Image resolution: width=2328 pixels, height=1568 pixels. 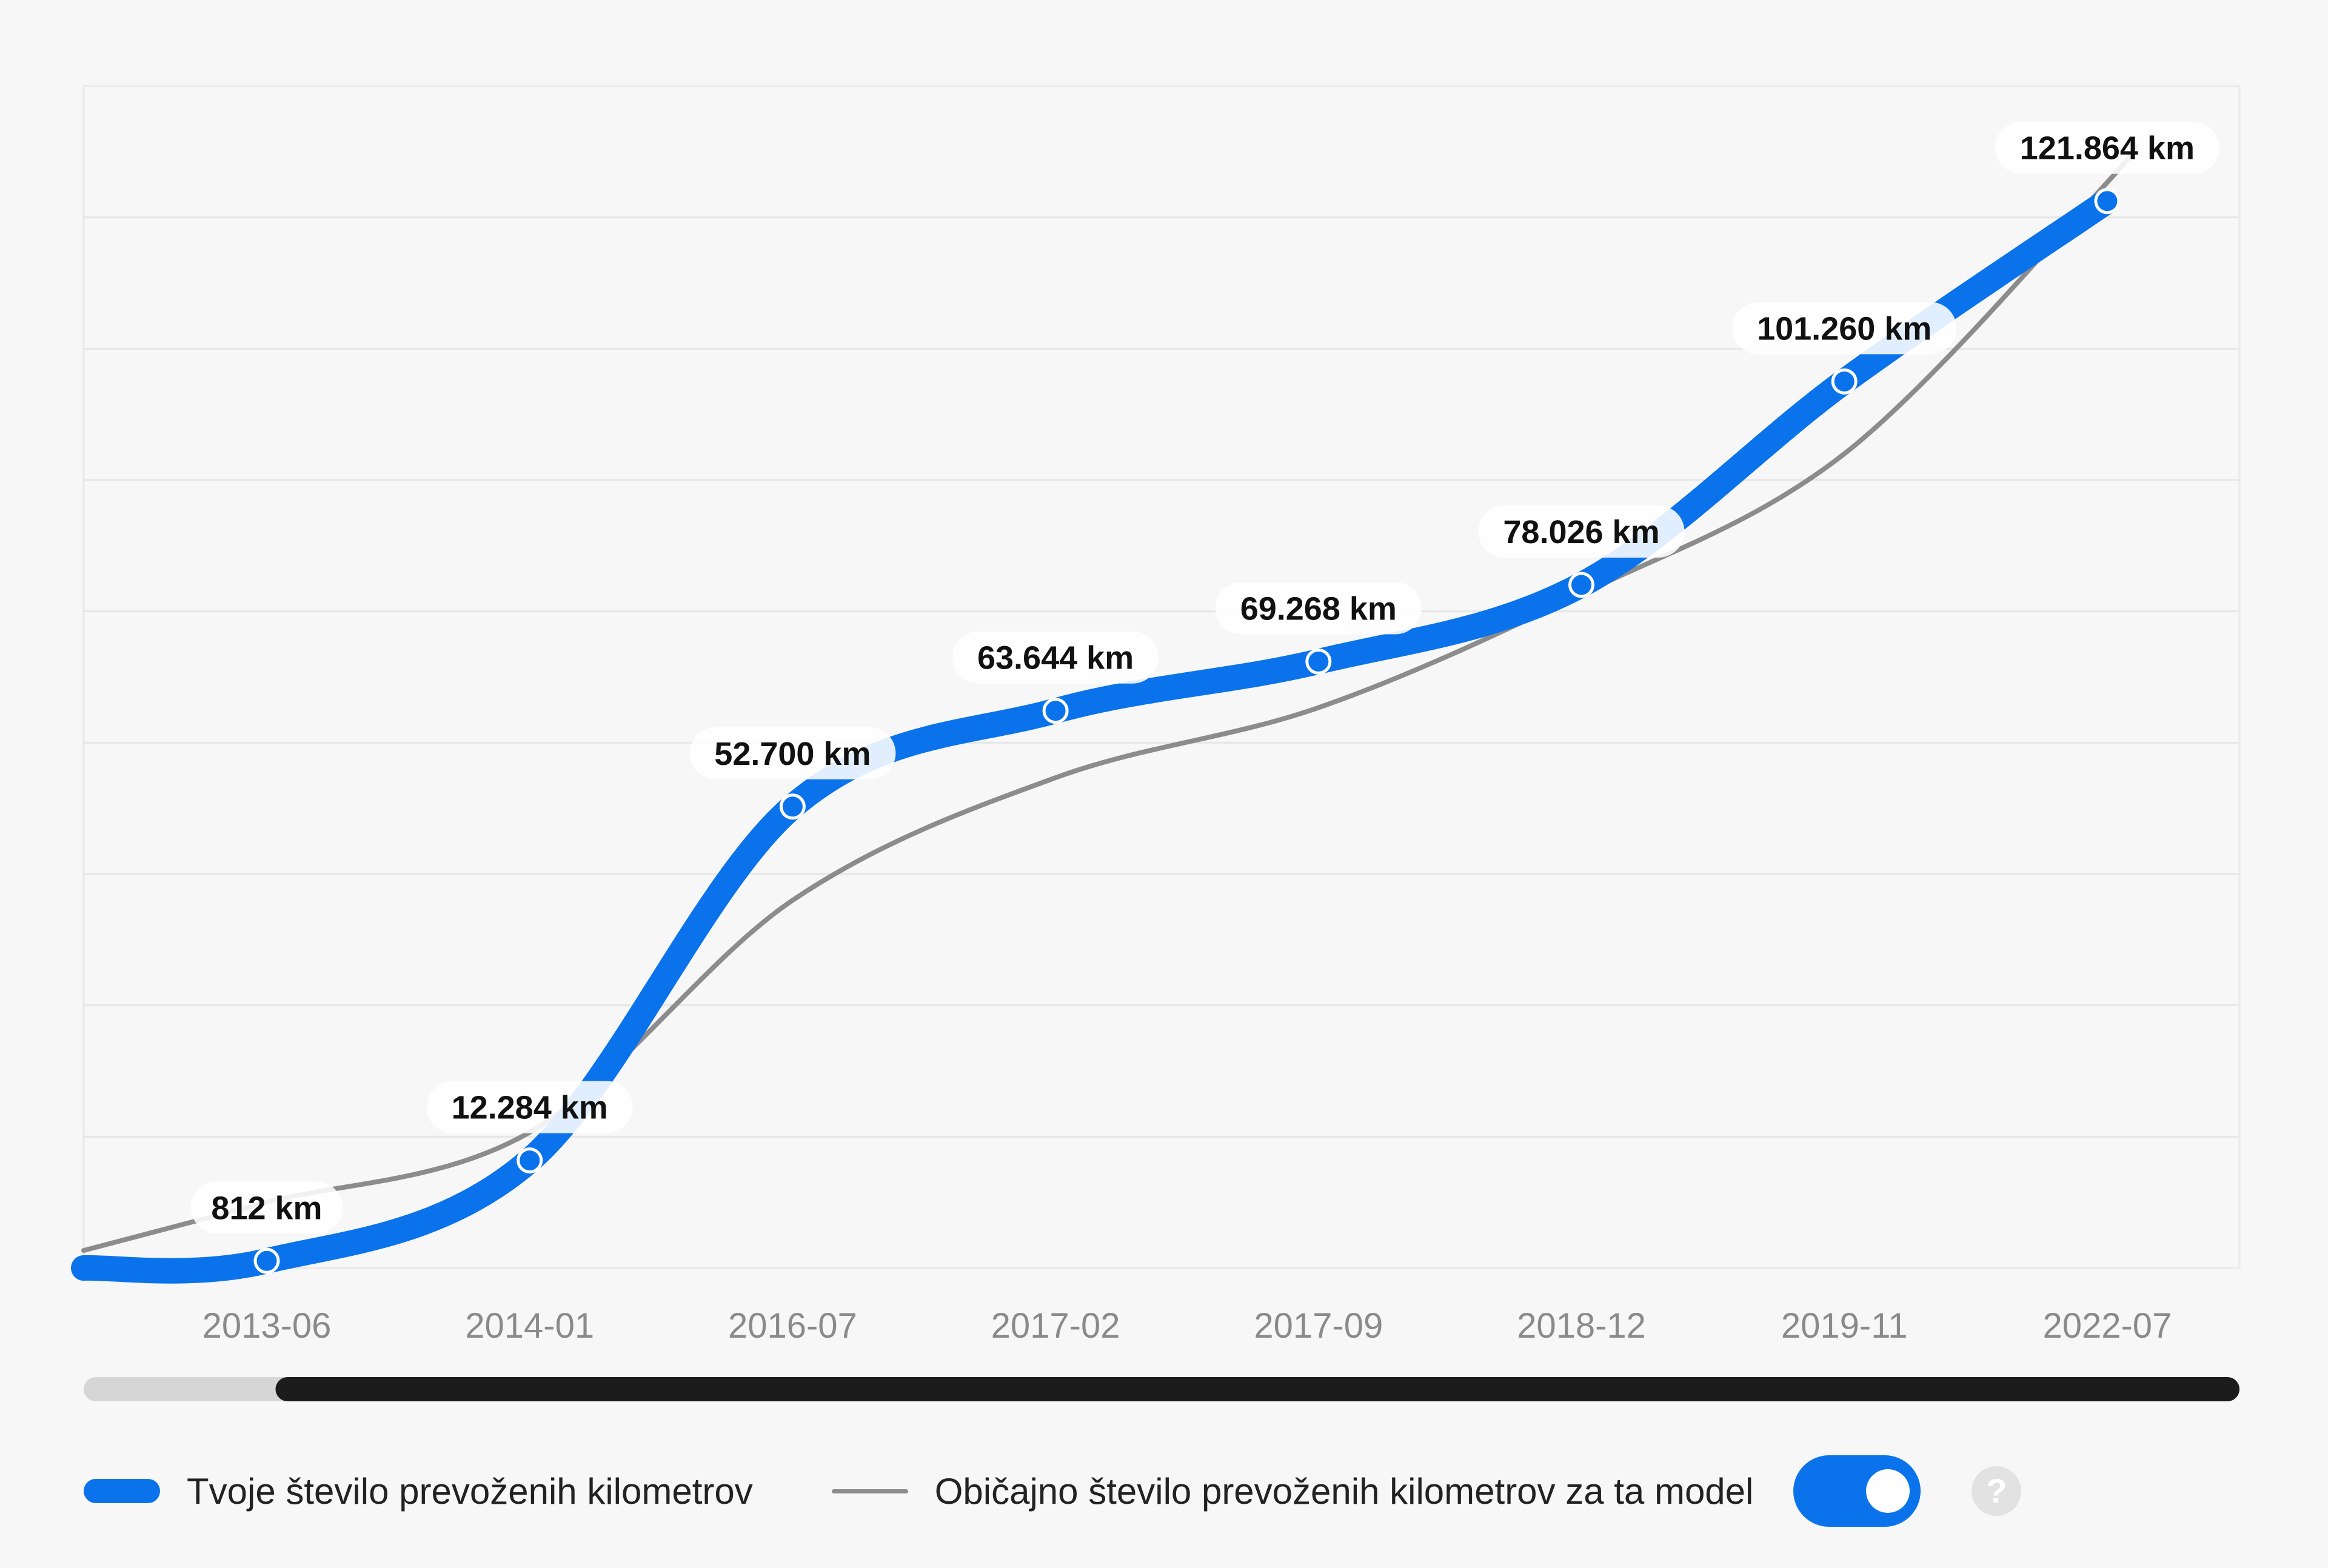 What do you see at coordinates (792, 1326) in the screenshot?
I see `x-tick-label: 2016-07` at bounding box center [792, 1326].